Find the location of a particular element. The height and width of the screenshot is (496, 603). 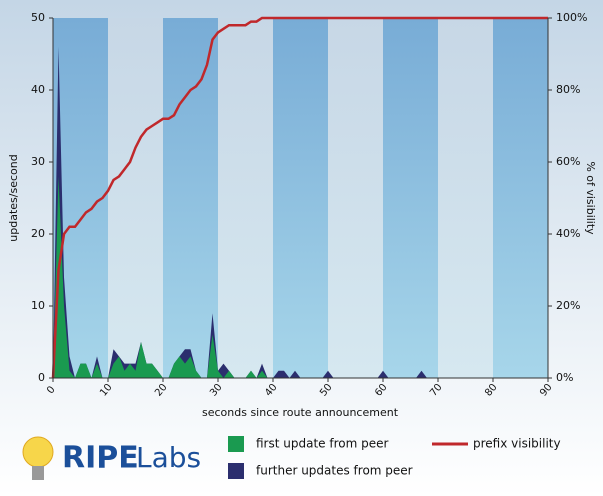

y2-tick-label: 20% is located at coordinates (568, 305).